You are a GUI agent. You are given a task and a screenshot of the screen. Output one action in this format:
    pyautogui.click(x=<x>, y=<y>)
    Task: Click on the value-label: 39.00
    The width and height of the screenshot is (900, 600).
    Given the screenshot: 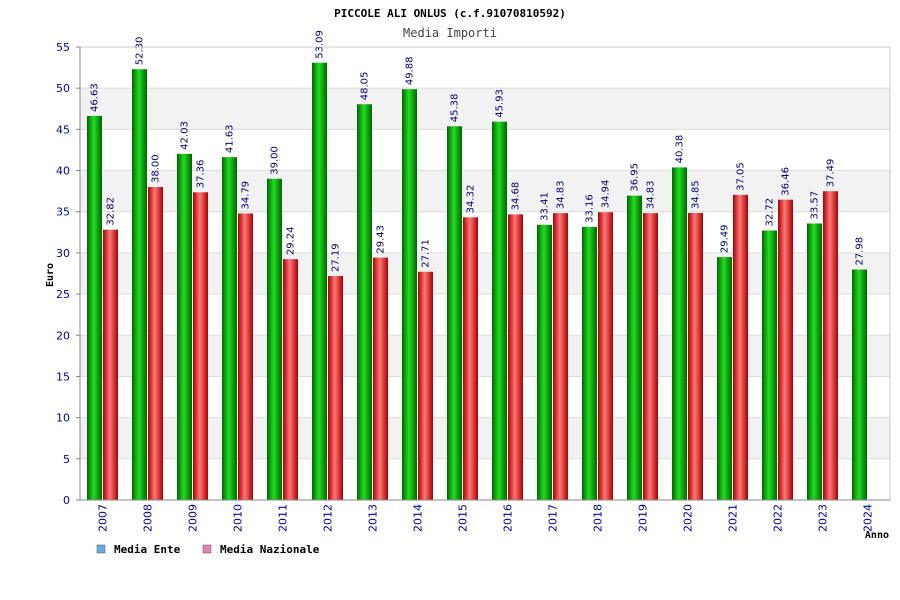 What is the action you would take?
    pyautogui.click(x=275, y=160)
    